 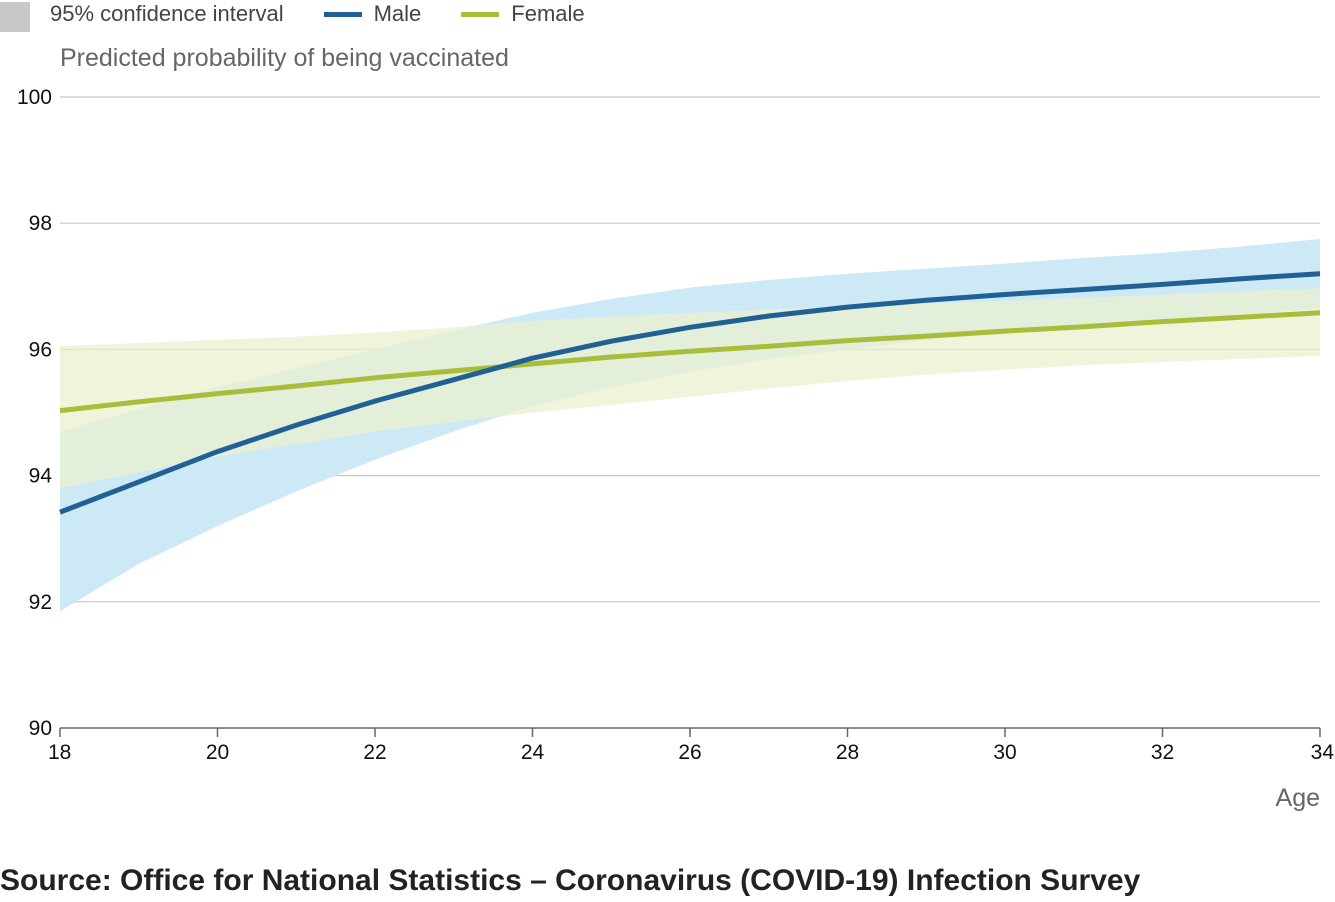 I want to click on y-tick-label-96: 96, so click(x=40, y=349).